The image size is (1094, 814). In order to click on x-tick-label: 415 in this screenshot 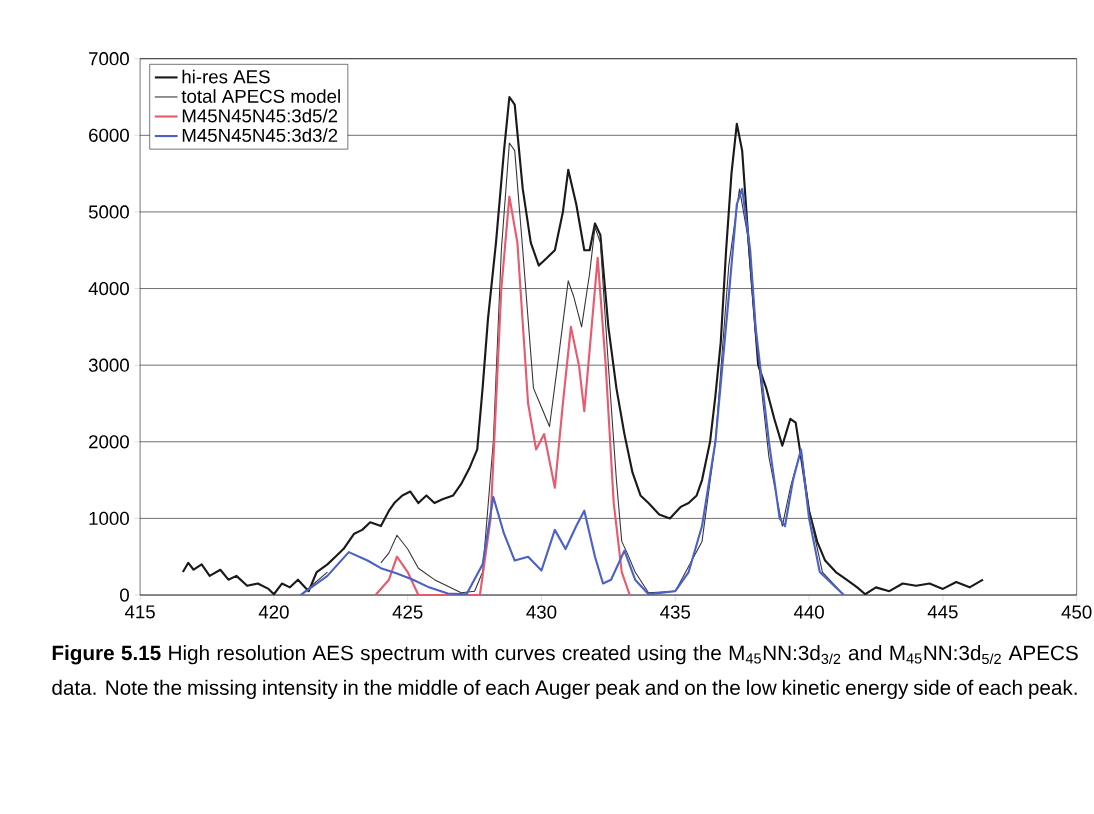, I will do `click(139, 612)`.